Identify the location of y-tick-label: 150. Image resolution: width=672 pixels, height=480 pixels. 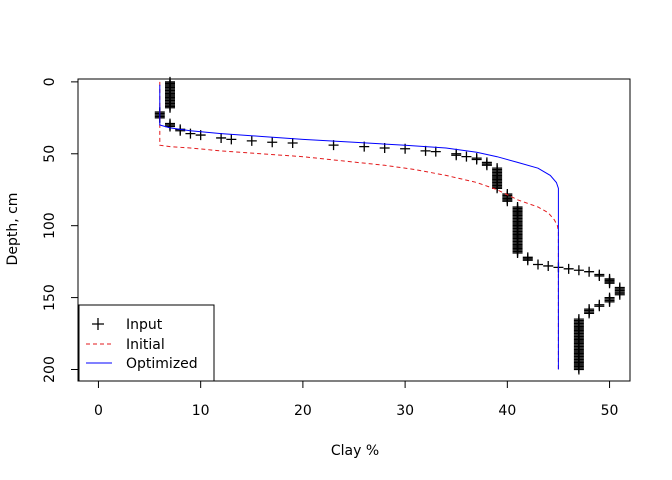
(50, 297).